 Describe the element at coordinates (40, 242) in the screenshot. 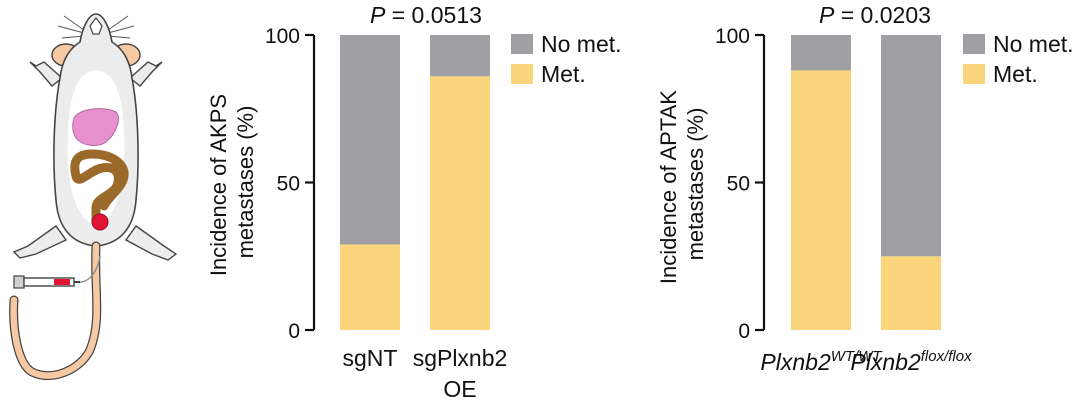

I see `mouse-hind-leg-left` at that location.